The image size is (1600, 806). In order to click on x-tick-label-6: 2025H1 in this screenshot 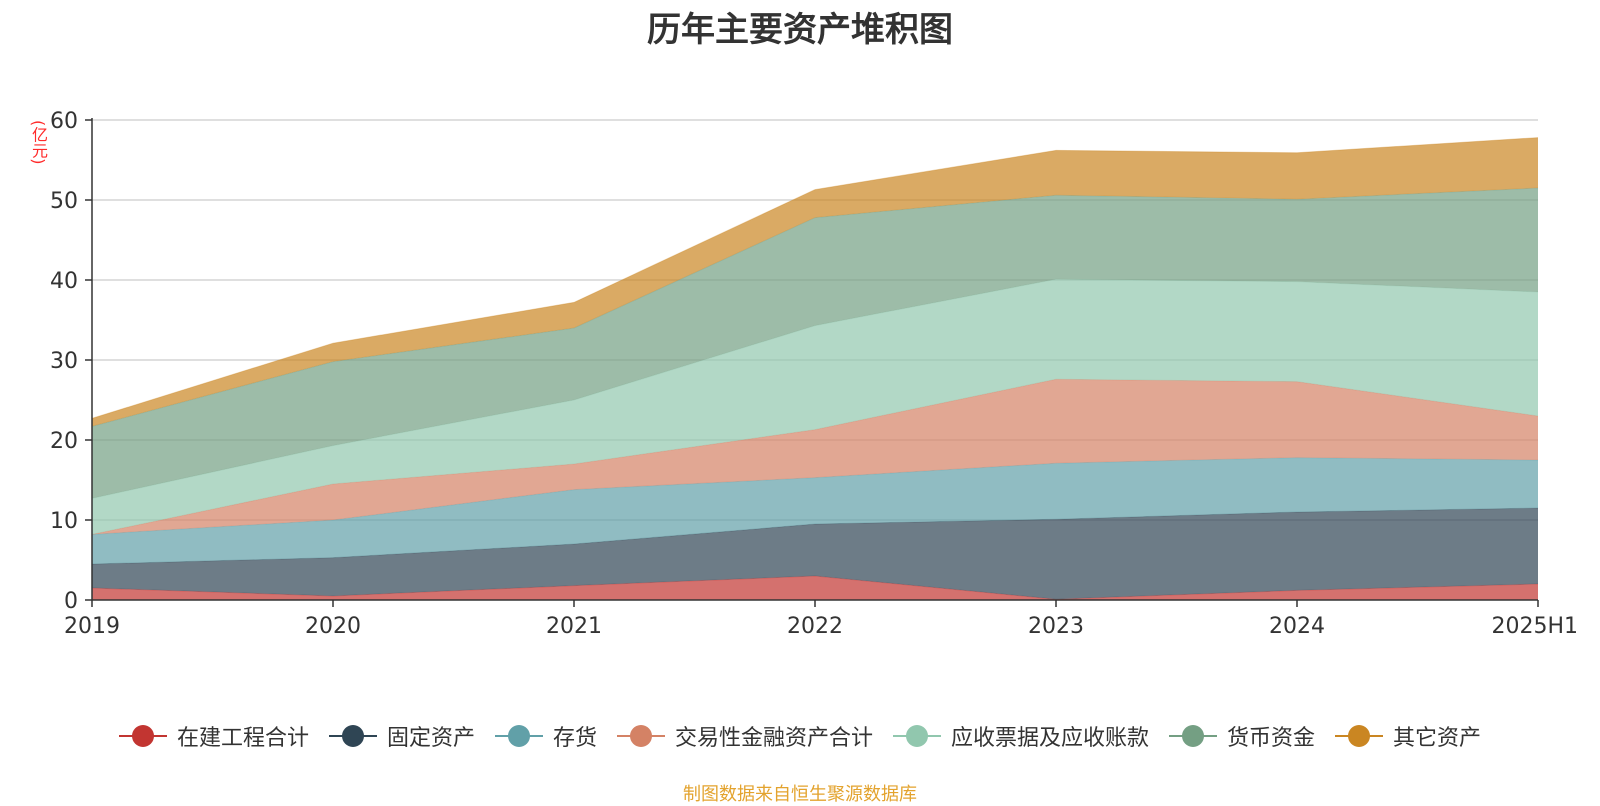, I will do `click(1534, 626)`.